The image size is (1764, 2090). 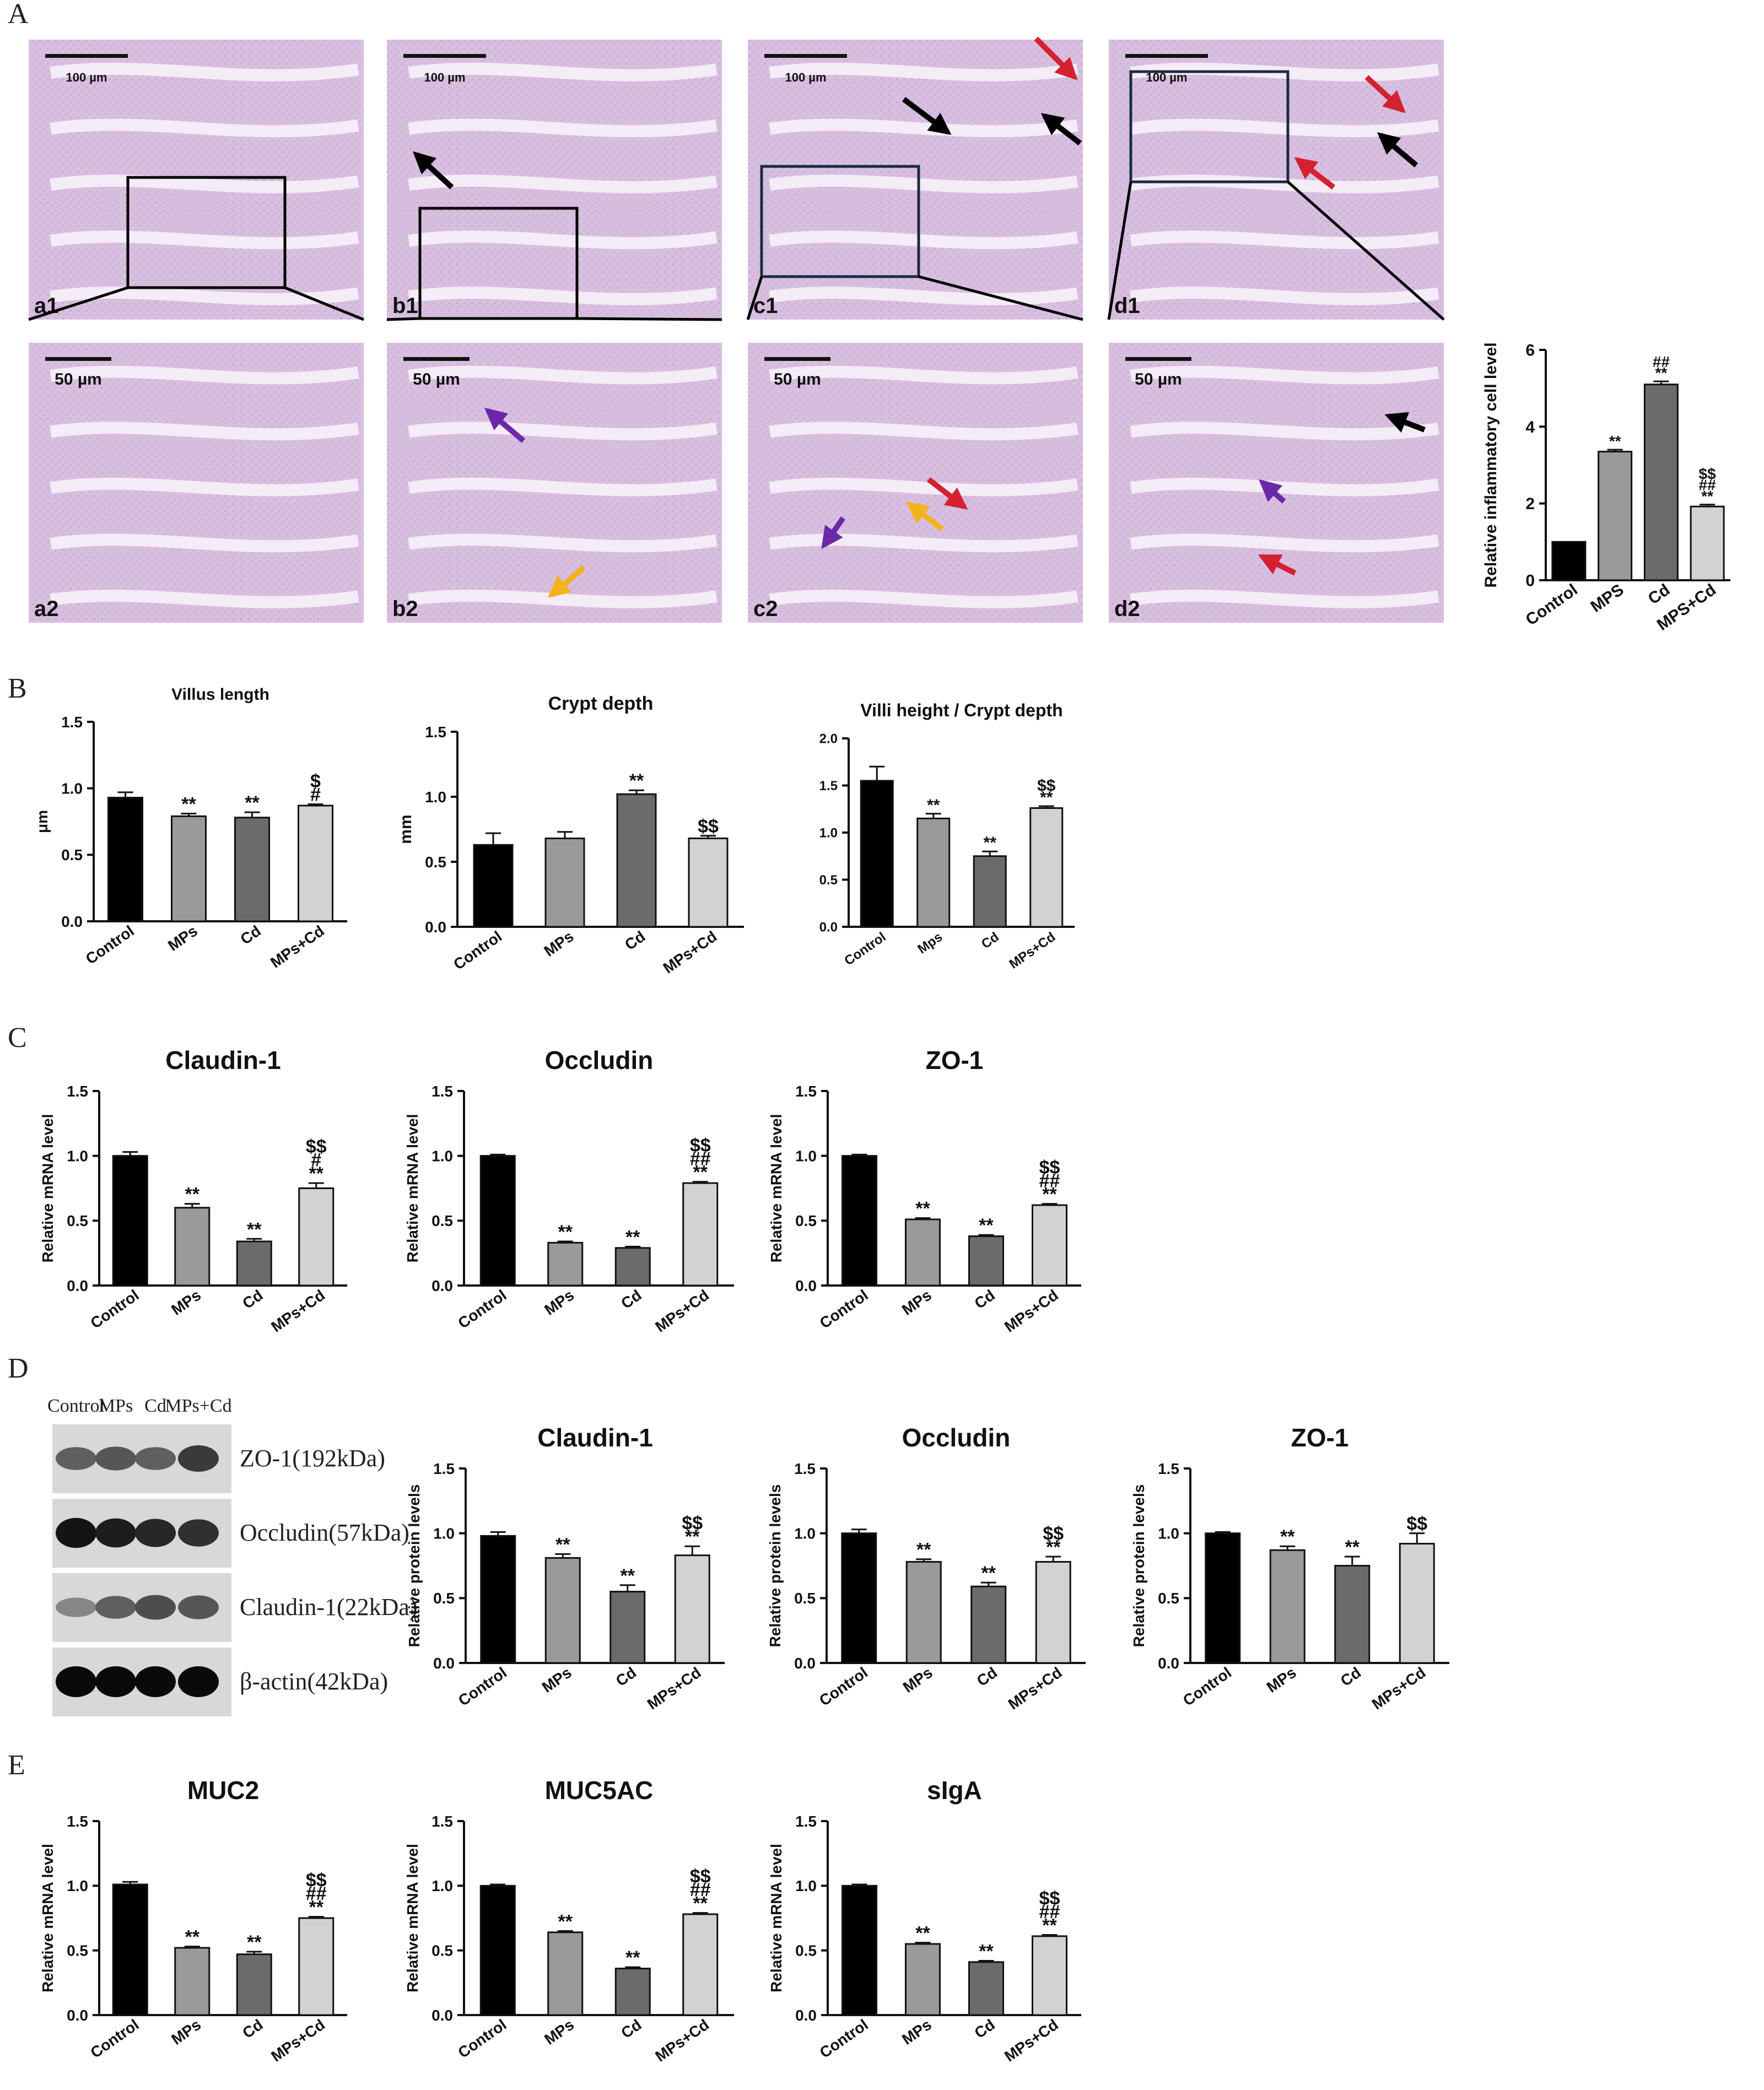 What do you see at coordinates (86, 77) in the screenshot?
I see `scale-bar-label: 100 µm` at bounding box center [86, 77].